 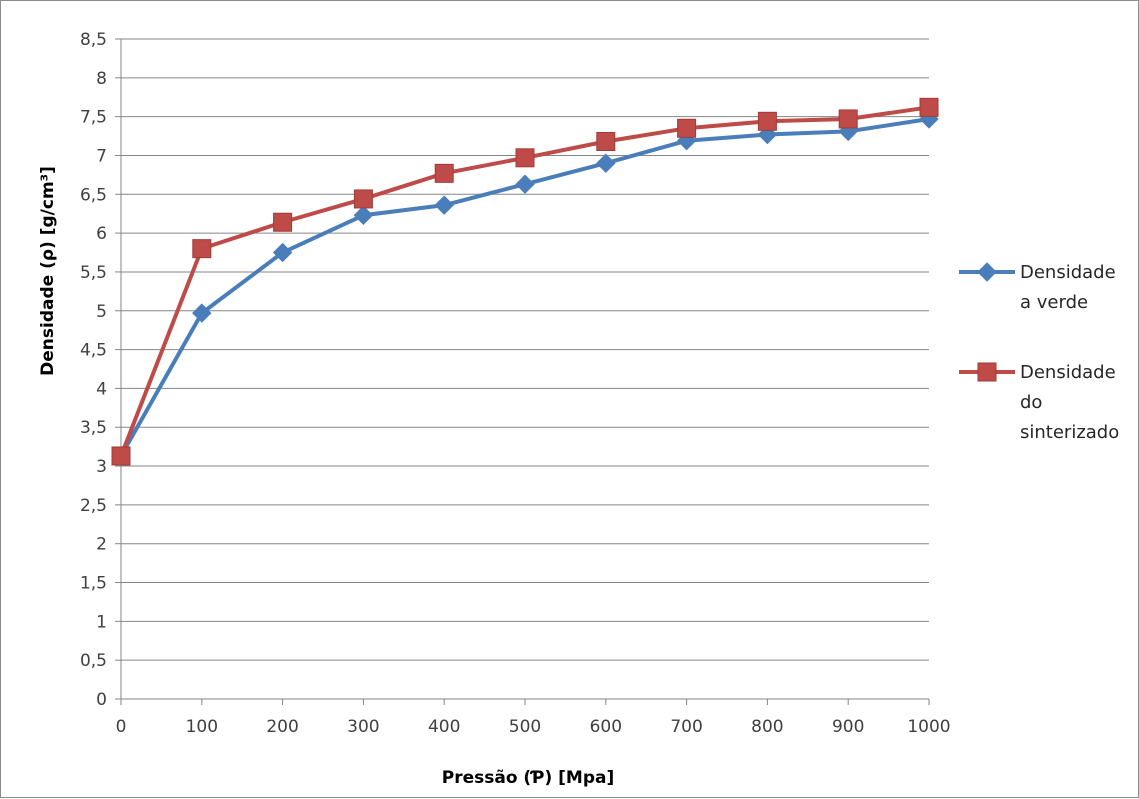 I want to click on y-tick-label: 5, so click(x=101, y=312).